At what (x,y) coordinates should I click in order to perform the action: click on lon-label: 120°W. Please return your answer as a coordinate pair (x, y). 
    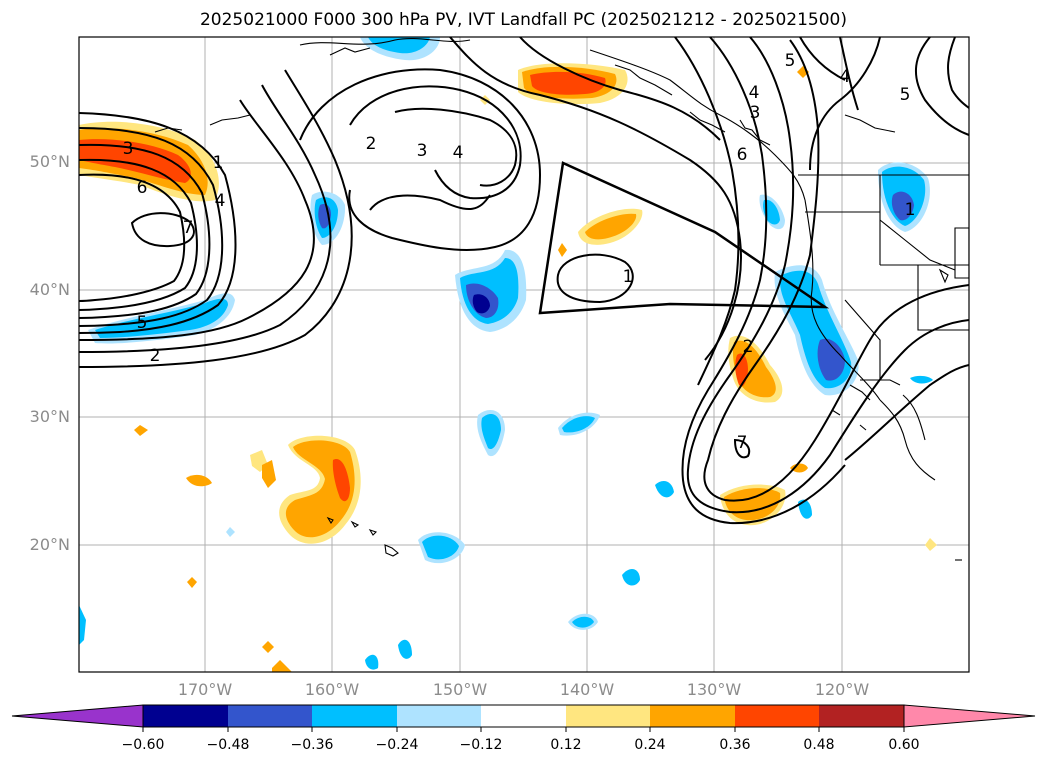
    Looking at the image, I should click on (842, 689).